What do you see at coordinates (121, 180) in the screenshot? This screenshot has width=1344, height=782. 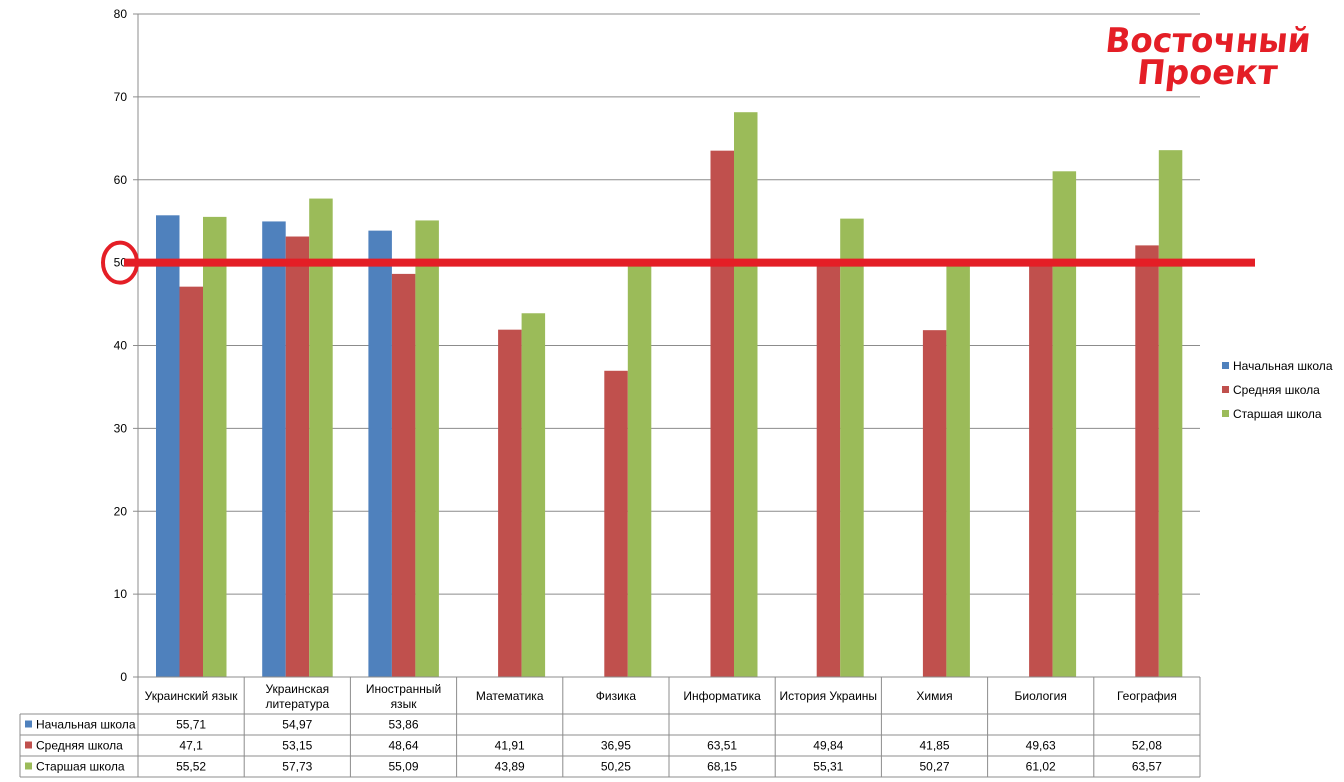 I see `y-tick-label: 60` at bounding box center [121, 180].